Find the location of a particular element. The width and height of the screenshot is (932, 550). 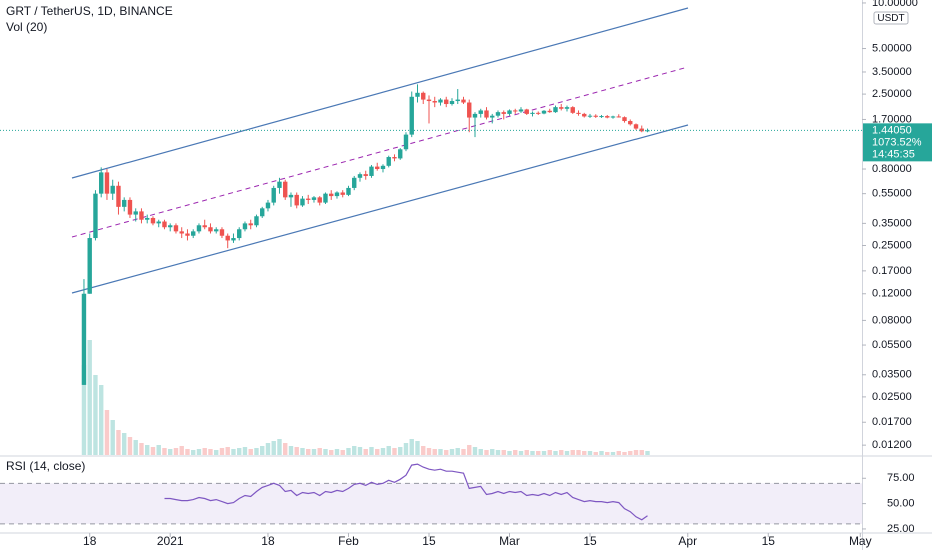

rsi-tick-label: 75.00 is located at coordinates (901, 478).